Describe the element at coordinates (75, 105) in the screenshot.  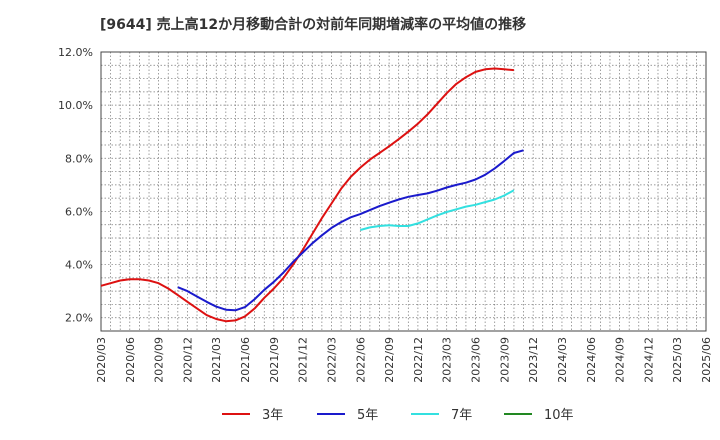
I see `y-tick-label: 10.0%` at that location.